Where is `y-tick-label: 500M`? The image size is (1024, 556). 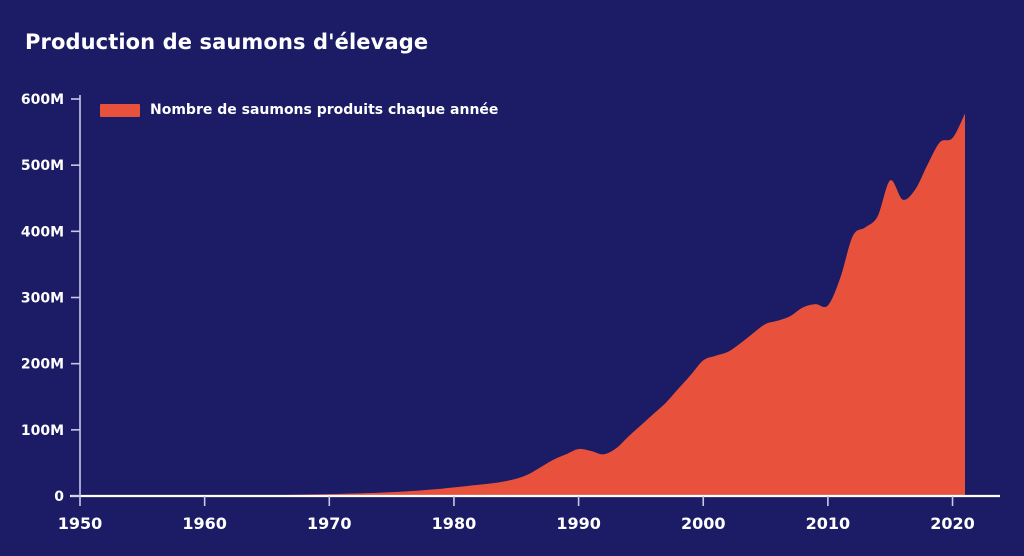
y-tick-label: 500M is located at coordinates (42, 166).